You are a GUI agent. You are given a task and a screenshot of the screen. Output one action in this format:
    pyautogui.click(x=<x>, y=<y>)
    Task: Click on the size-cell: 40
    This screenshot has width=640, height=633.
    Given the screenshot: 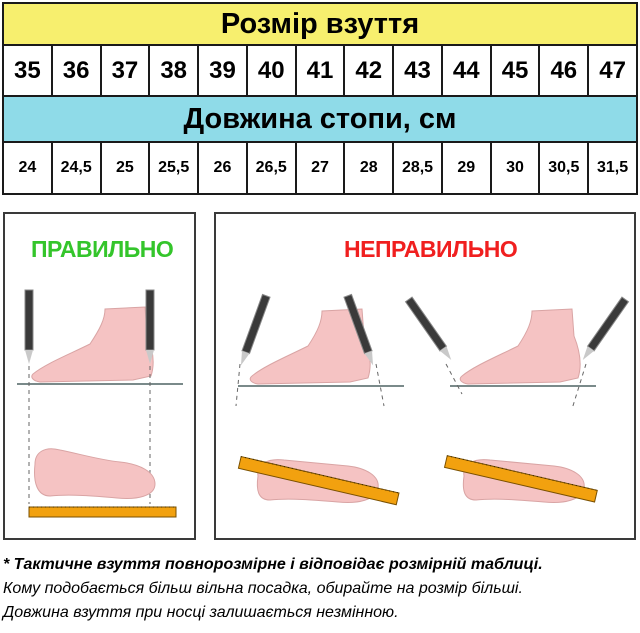 What is the action you would take?
    pyautogui.click(x=272, y=70)
    